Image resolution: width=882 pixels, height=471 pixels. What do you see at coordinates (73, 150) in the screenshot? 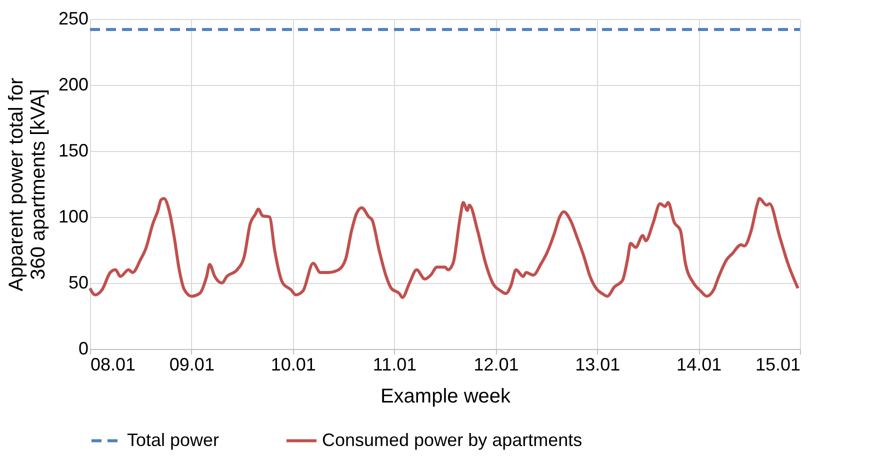
I see `y-tick-label: 150` at bounding box center [73, 150].